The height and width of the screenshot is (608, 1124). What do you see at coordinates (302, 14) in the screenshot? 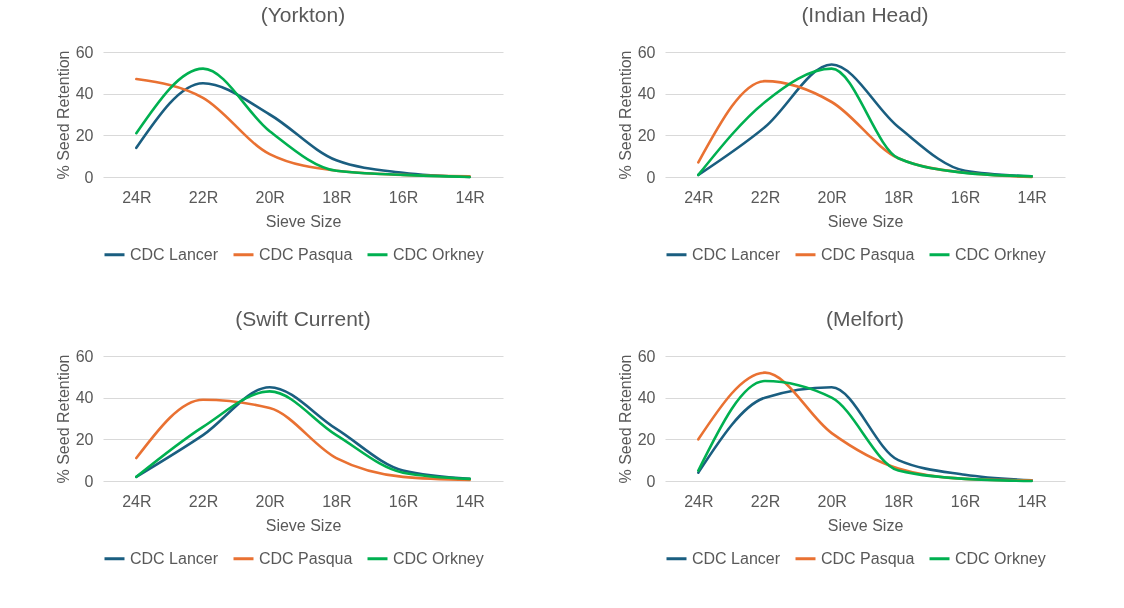
I see `chart-title: (Yorkton)` at bounding box center [302, 14].